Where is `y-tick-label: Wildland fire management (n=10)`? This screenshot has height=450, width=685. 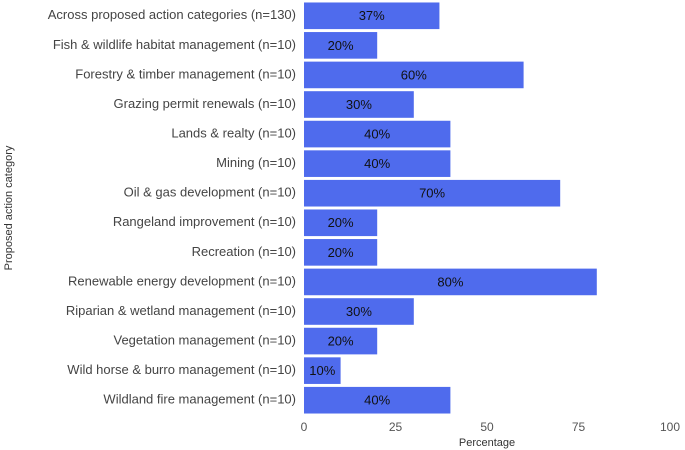 y-tick-label: Wildland fire management (n=10) is located at coordinates (199, 399).